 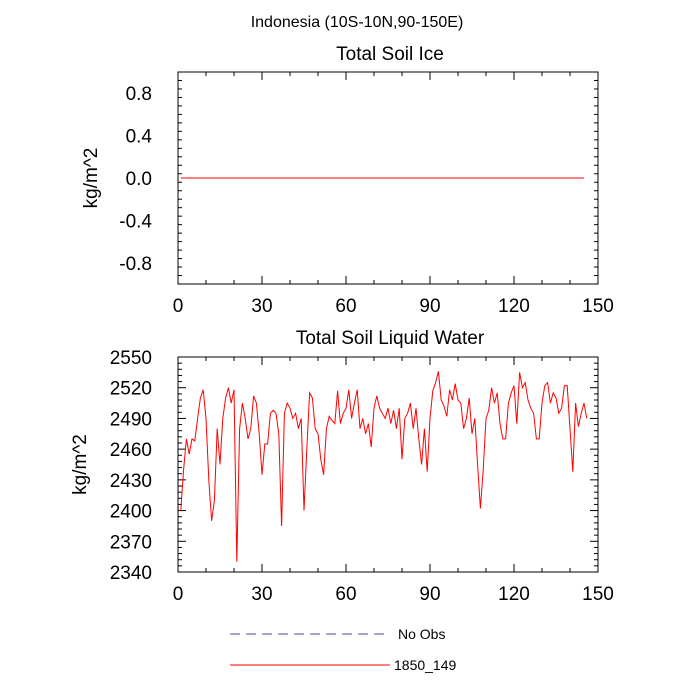 What do you see at coordinates (135, 221) in the screenshot?
I see `y-tick-label: -0.4` at bounding box center [135, 221].